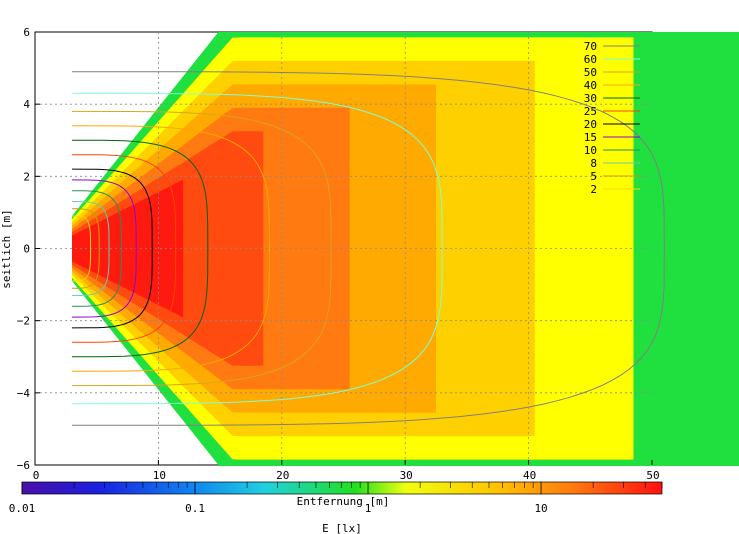 The image size is (739, 534). What do you see at coordinates (282, 475) in the screenshot?
I see `x-tick-label: 20` at bounding box center [282, 475].